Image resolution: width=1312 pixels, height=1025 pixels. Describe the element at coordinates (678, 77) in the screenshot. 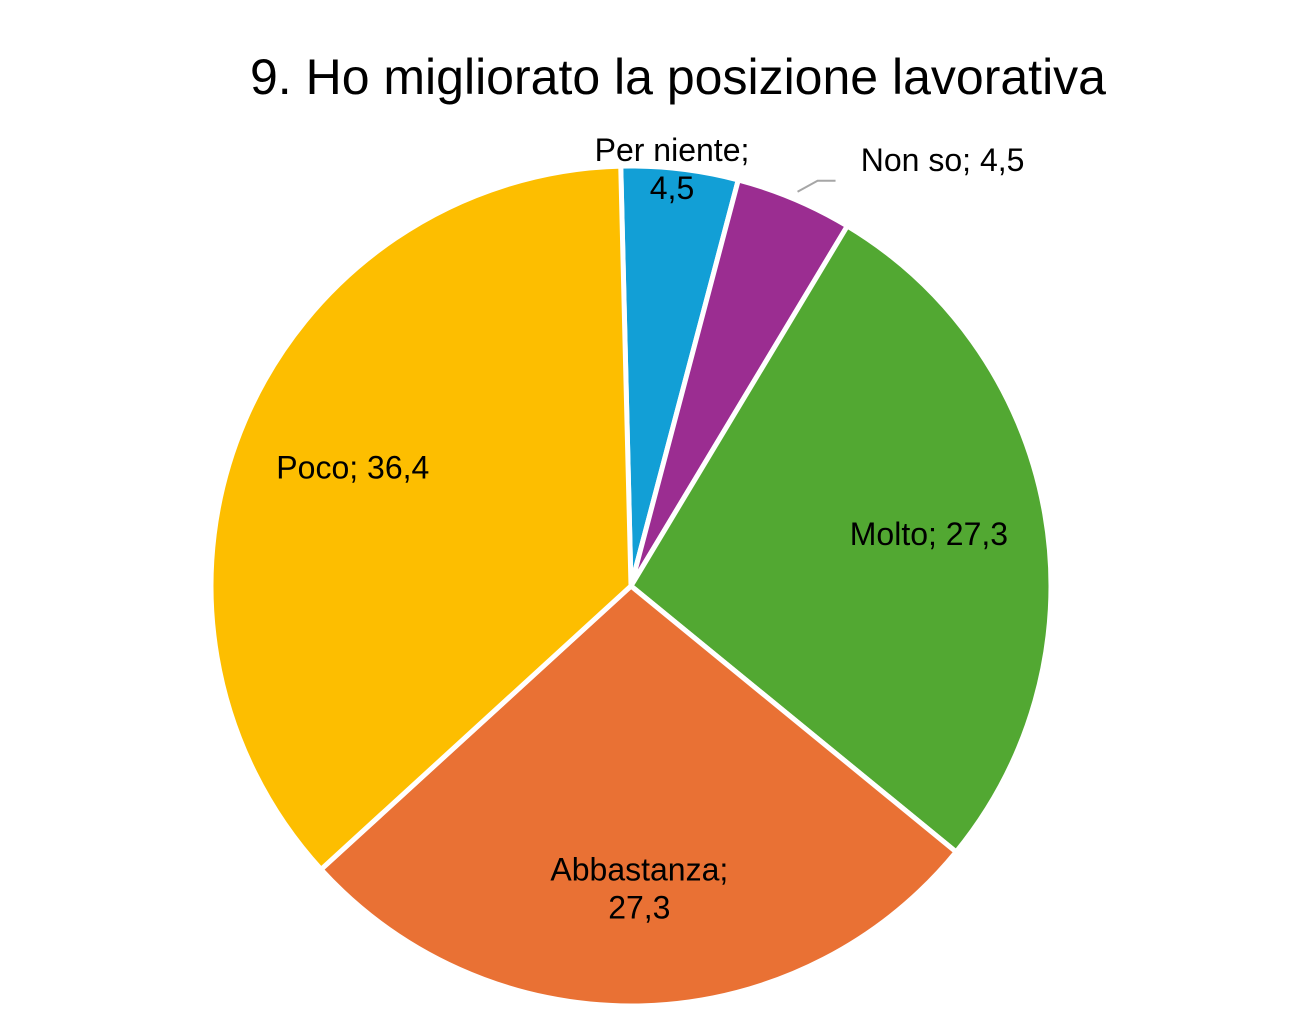

I see `chart-title: 9. Ho migliorato la posizione lavorativa` at that location.